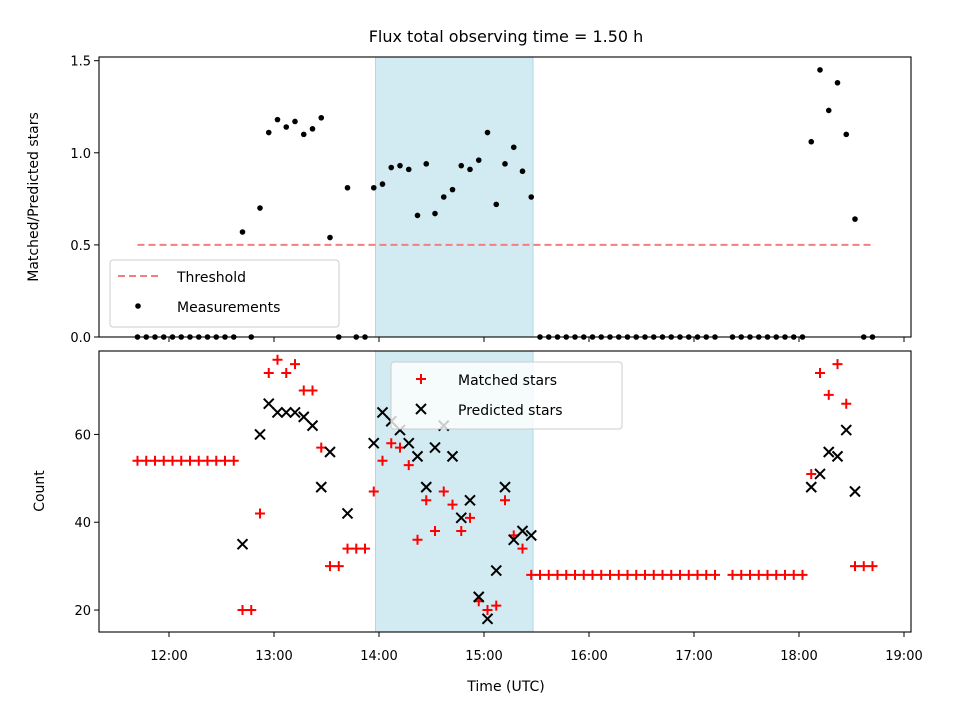 The height and width of the screenshot is (720, 960). What do you see at coordinates (421, 379) in the screenshot?
I see `legend-matched-swatch` at bounding box center [421, 379].